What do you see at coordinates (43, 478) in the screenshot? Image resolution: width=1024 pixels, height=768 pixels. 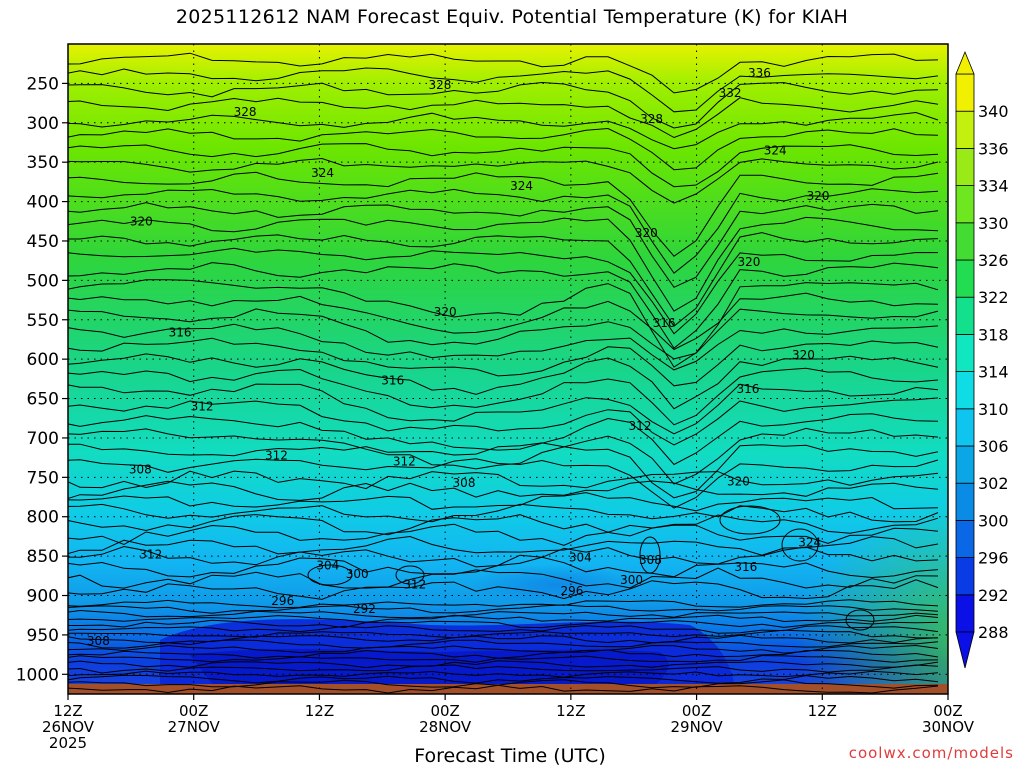 I see `y-tick-label: 750` at bounding box center [43, 478].